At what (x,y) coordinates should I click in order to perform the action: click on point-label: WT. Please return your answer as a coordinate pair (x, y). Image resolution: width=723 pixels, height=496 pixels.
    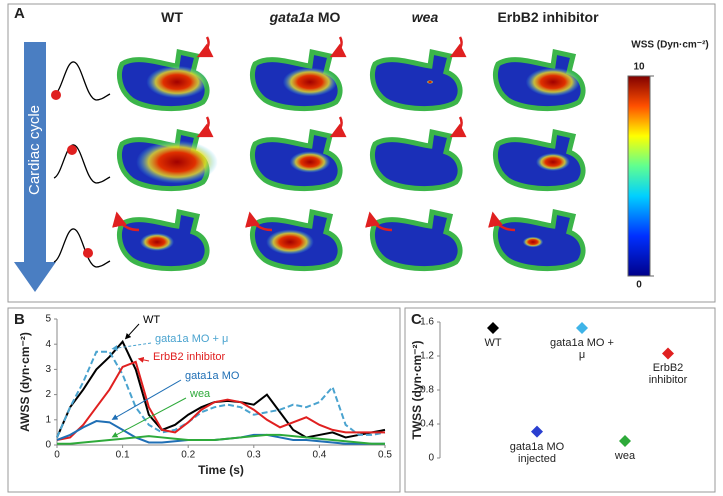
    Looking at the image, I should click on (493, 342).